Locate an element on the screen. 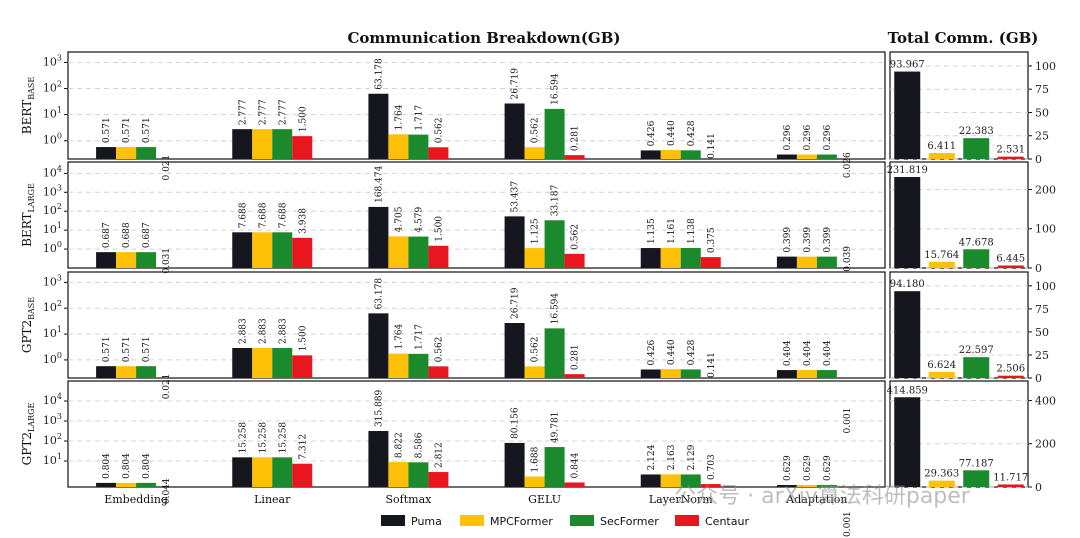  bar-value-label: 80.156 is located at coordinates (516, 423).